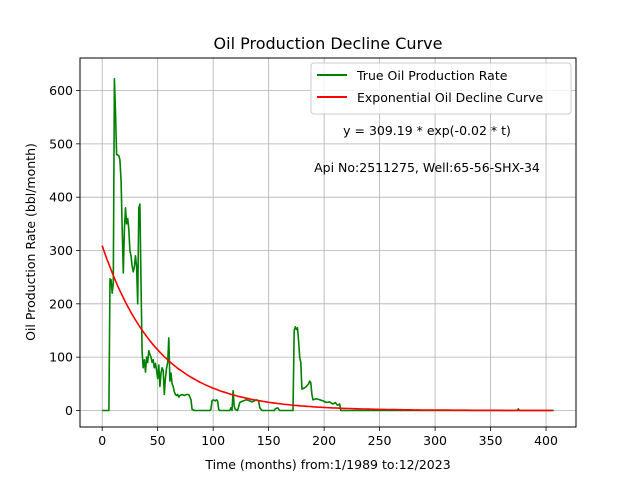  I want to click on legend-label-true-rate: True Oil Production Rate, so click(432, 75).